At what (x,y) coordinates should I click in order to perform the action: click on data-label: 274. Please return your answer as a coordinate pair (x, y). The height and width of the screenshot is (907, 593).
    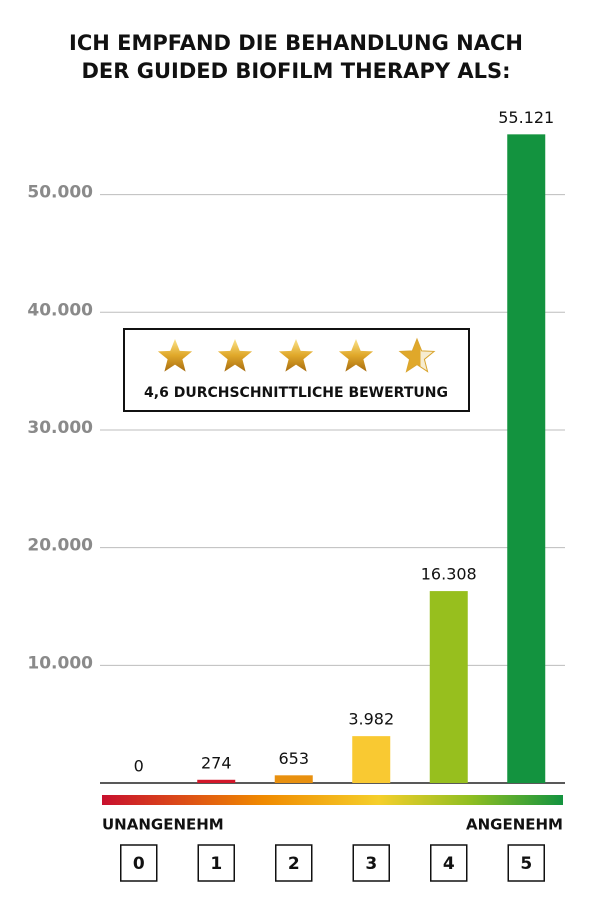
    Looking at the image, I should click on (216, 762).